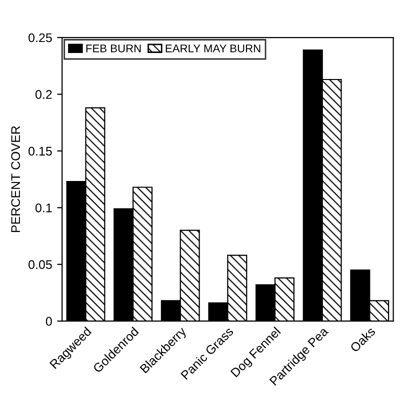 This screenshot has height=417, width=414. Describe the element at coordinates (213, 48) in the screenshot. I see `legend-label: EARLY MAY BURN` at that location.